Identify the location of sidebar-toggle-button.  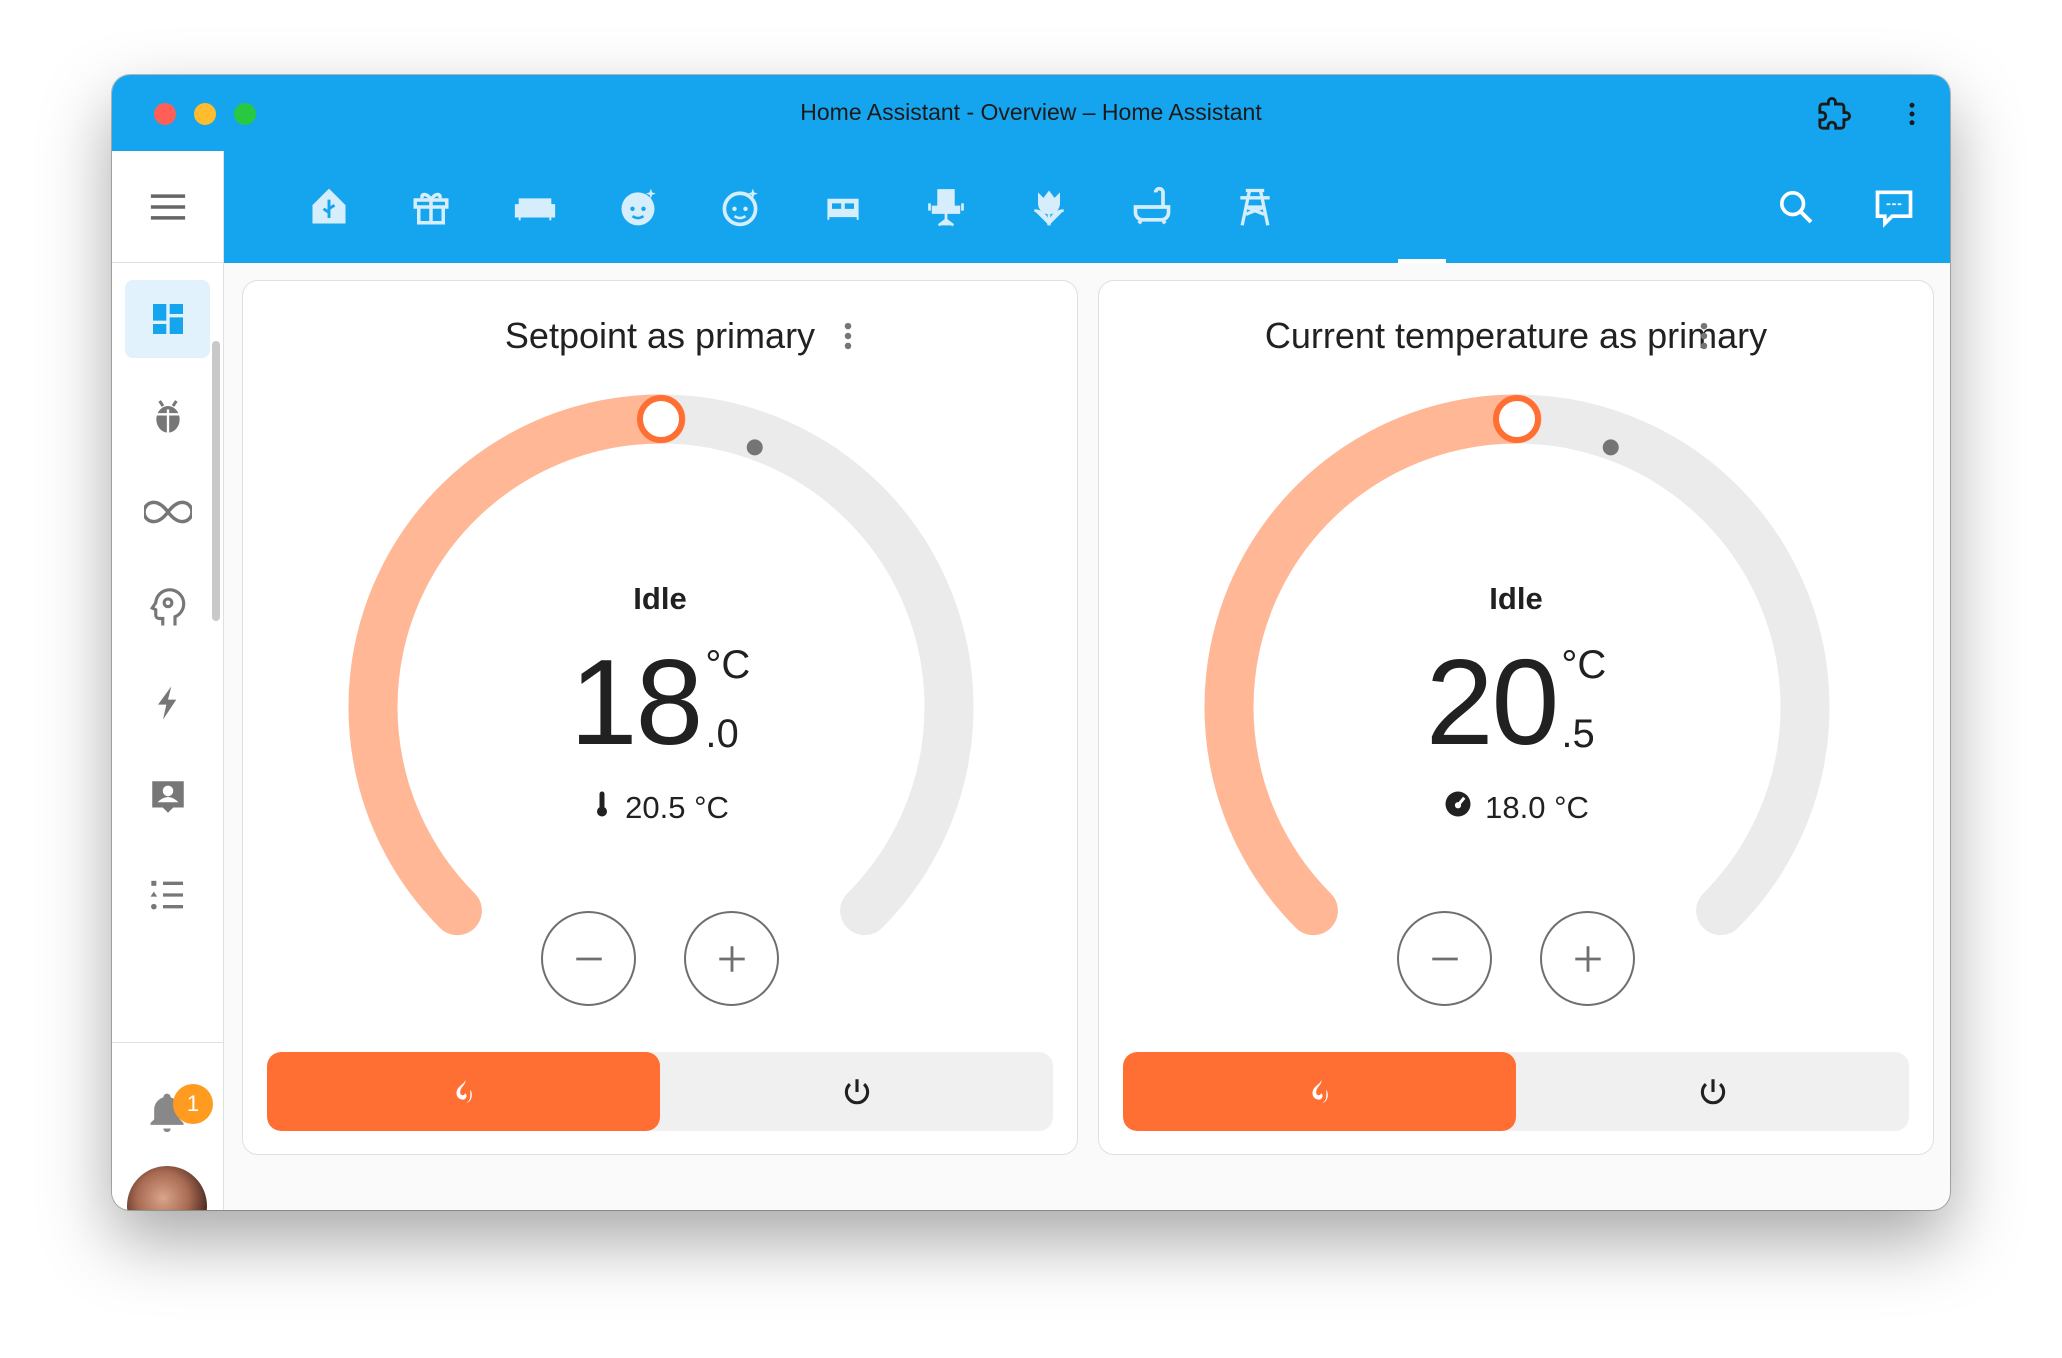
(168, 207).